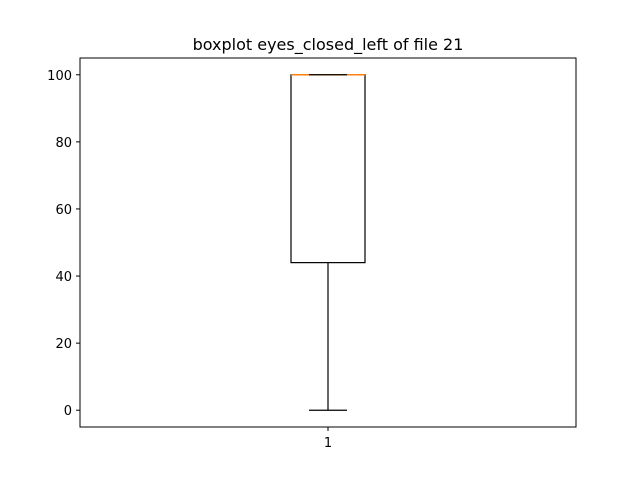 The image size is (640, 484). I want to click on x-tick-label: 1, so click(328, 443).